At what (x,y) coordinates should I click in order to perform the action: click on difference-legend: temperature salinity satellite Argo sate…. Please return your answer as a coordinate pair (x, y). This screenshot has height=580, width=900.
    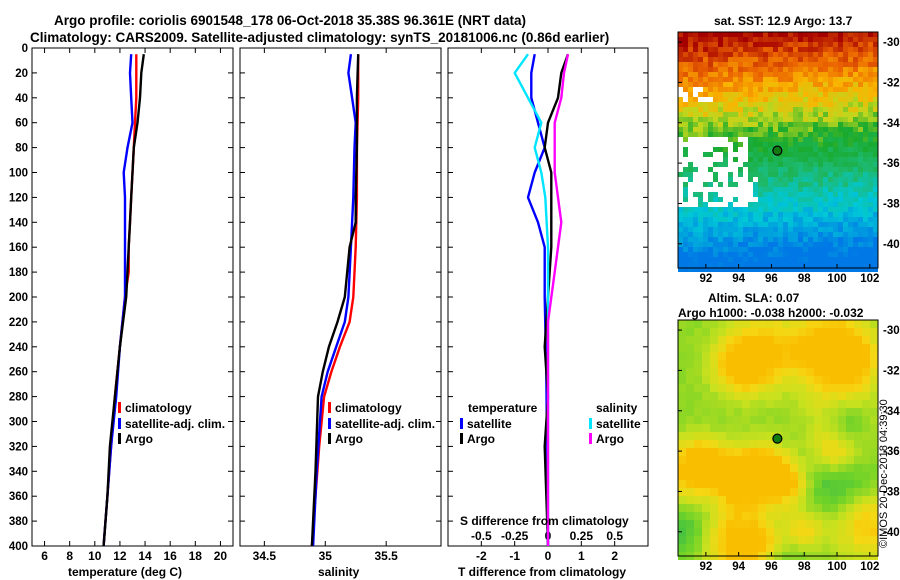
    Looking at the image, I should click on (550, 423).